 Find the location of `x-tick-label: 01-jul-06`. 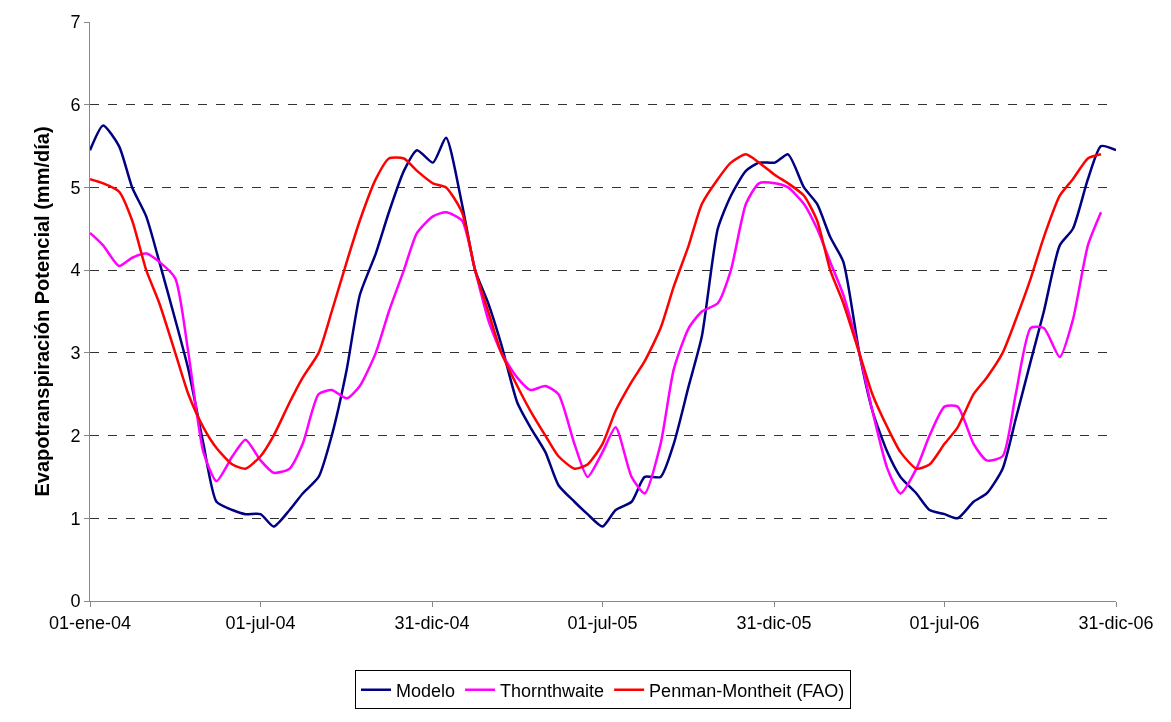

x-tick-label: 01-jul-06 is located at coordinates (944, 622).